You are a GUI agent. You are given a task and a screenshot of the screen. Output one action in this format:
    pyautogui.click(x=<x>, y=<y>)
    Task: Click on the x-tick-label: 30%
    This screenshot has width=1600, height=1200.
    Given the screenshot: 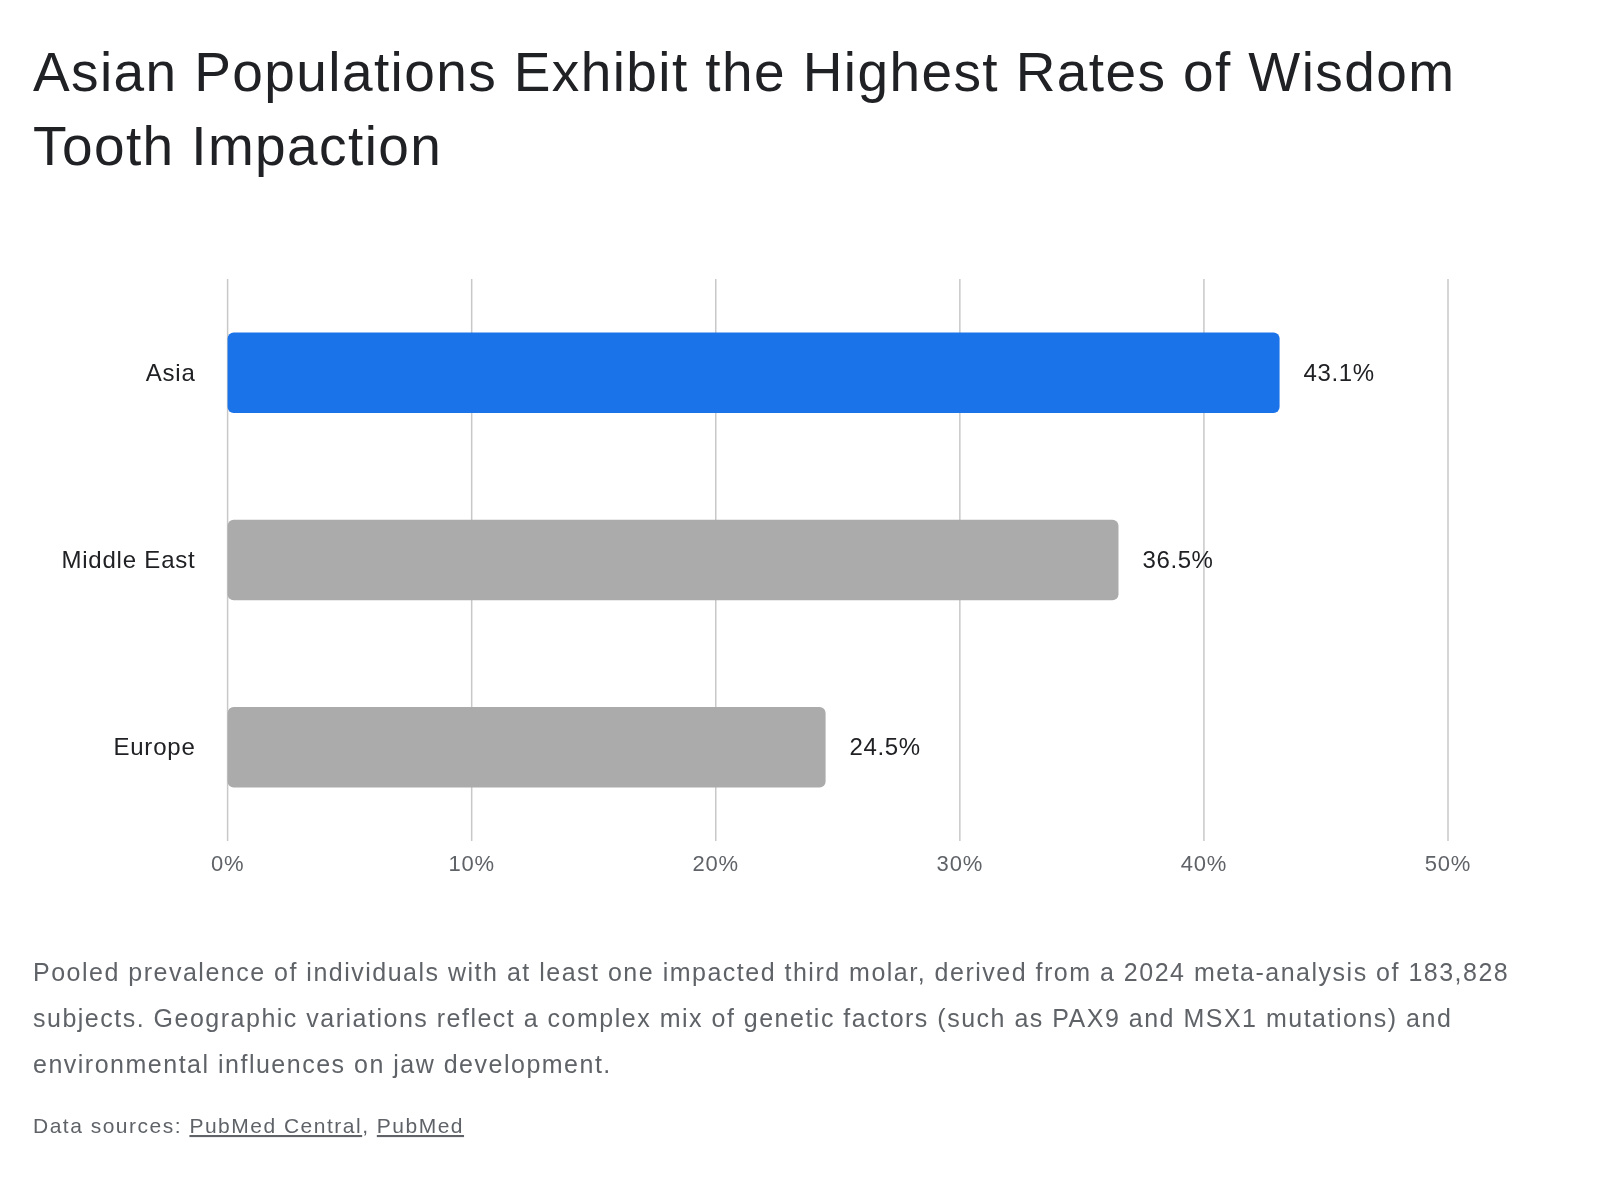 What is the action you would take?
    pyautogui.click(x=960, y=863)
    